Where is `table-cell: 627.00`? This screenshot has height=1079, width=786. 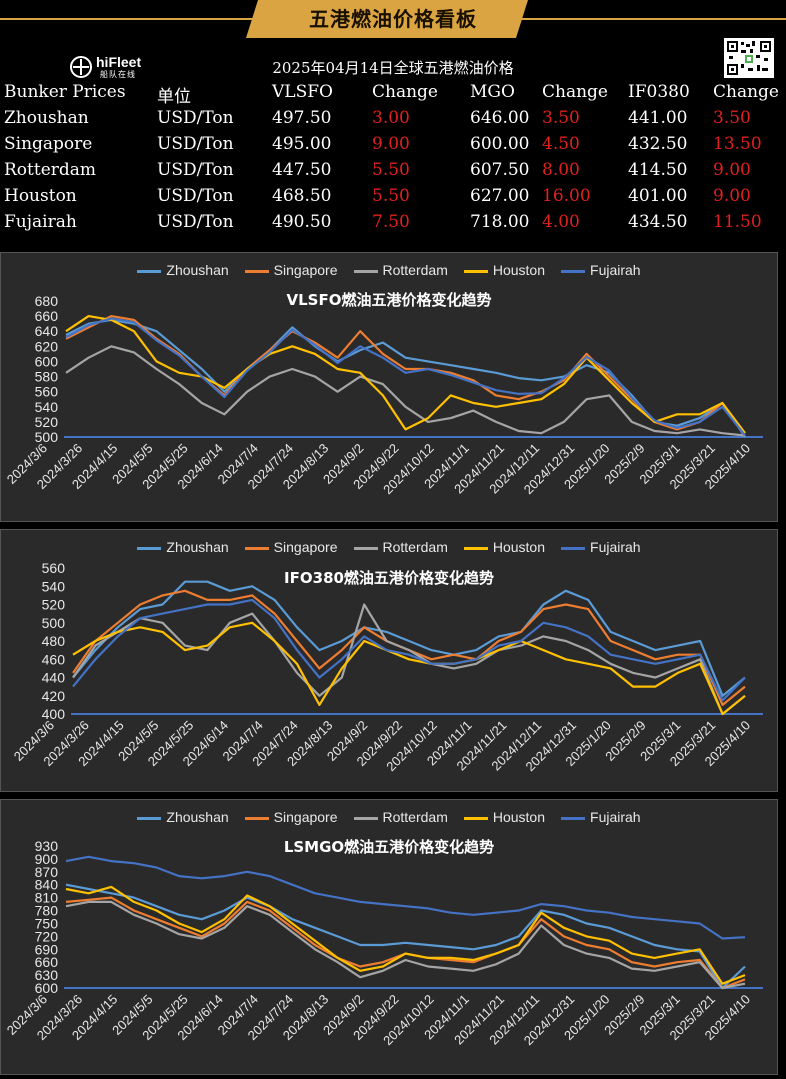
table-cell: 627.00 is located at coordinates (500, 196).